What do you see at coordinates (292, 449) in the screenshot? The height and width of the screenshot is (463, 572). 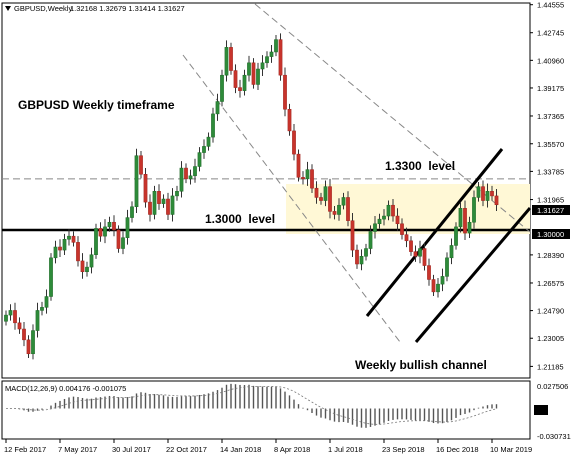 I see `time-tick-label: 8 Apr 2018` at bounding box center [292, 449].